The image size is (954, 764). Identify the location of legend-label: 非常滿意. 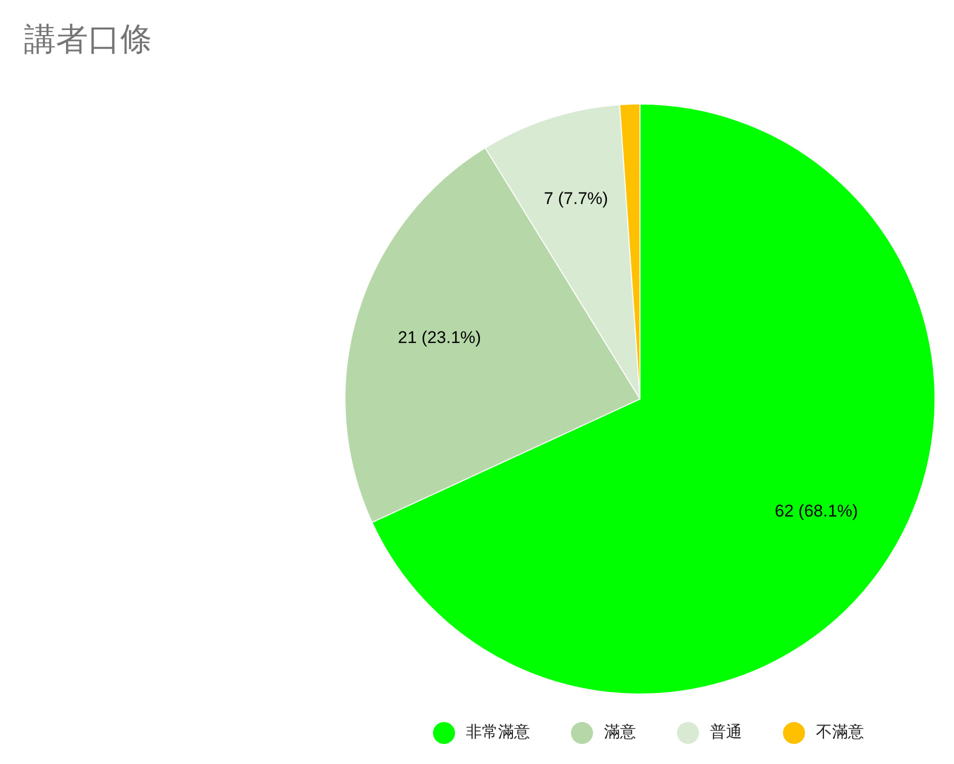
(498, 732).